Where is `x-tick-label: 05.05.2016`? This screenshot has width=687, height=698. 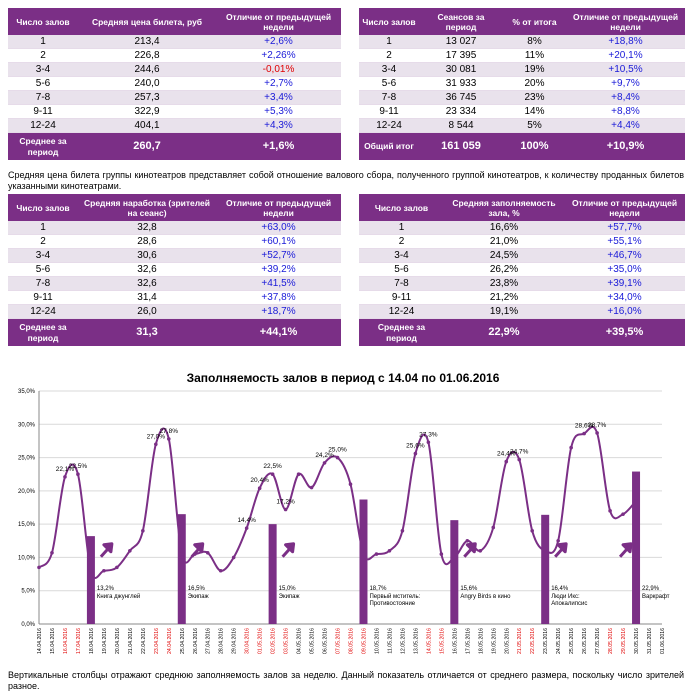
x-tick-label: 05.05.2016 is located at coordinates (313, 641).